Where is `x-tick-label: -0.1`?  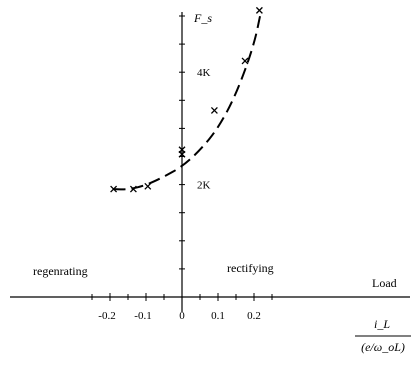 x-tick-label: -0.1 is located at coordinates (142, 316).